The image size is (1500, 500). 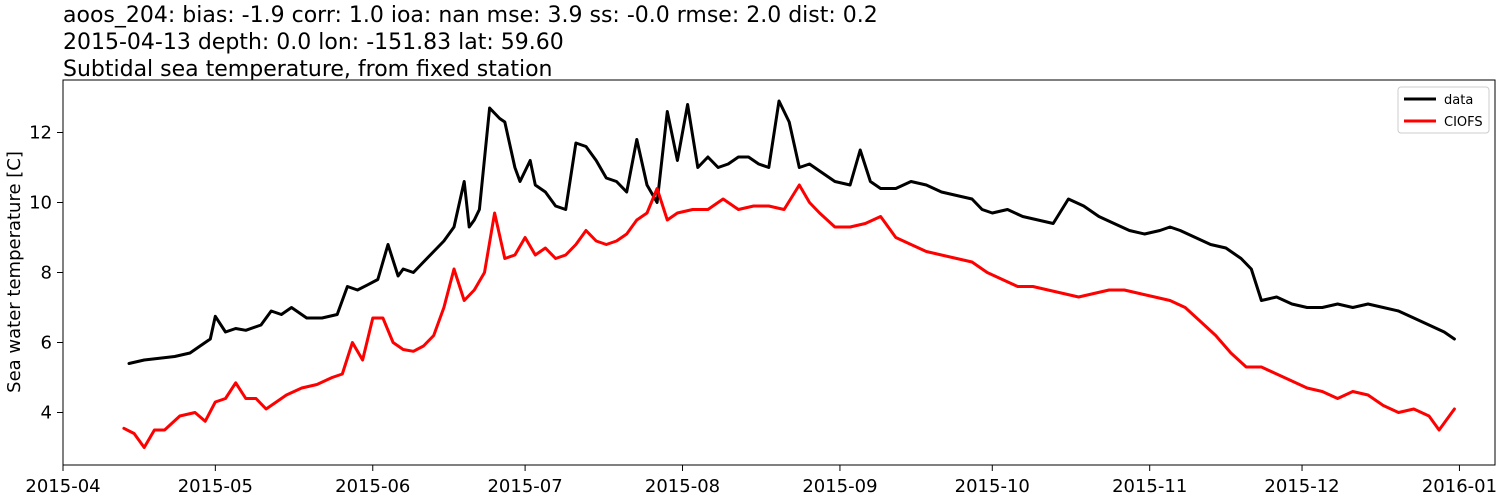 I want to click on x-tick-label: 2016-01, so click(x=1459, y=486).